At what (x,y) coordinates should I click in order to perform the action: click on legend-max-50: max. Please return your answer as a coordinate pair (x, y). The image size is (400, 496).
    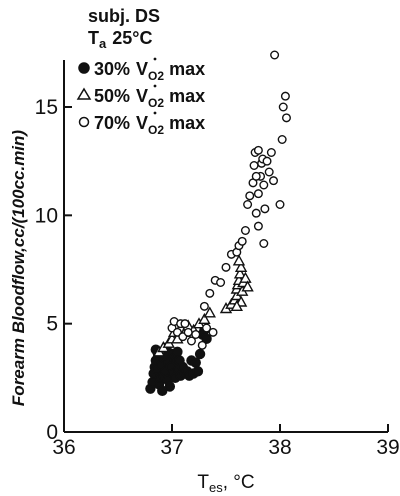
    Looking at the image, I should click on (187, 96).